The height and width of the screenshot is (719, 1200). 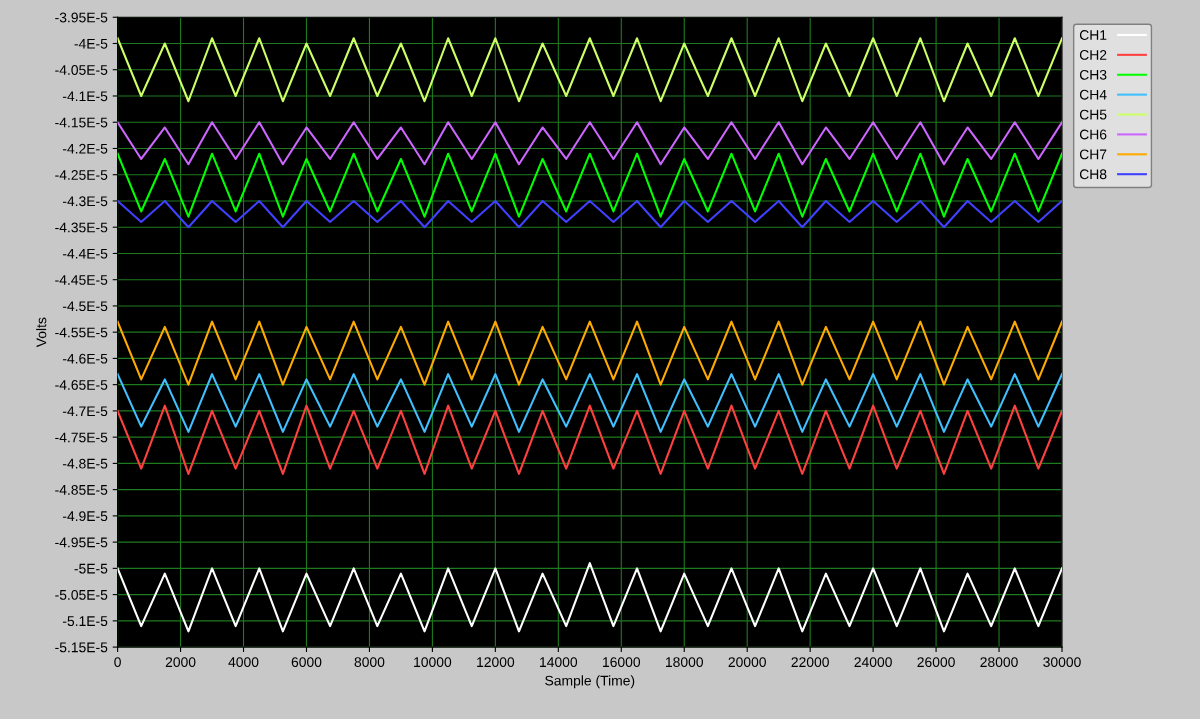 I want to click on x-tick-label: 16000, so click(x=622, y=662).